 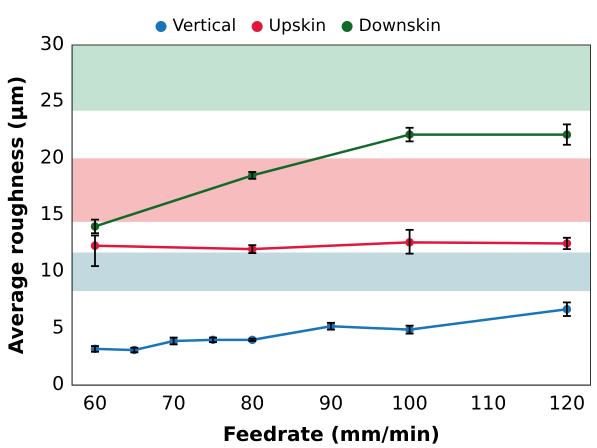 I want to click on y-tick-label: 0, so click(x=58, y=384).